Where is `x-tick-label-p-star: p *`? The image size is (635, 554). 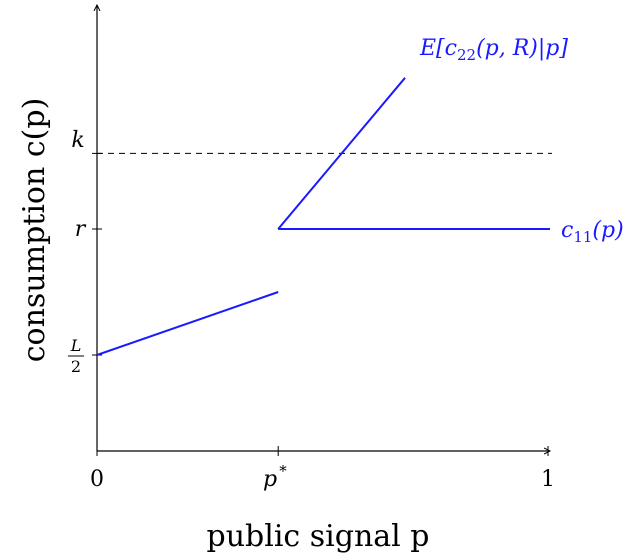 x-tick-label-p-star: p * is located at coordinates (275, 477).